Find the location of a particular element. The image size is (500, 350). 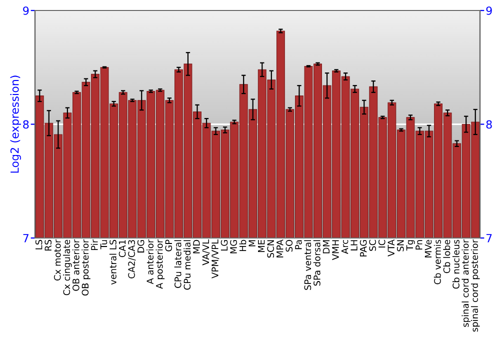

x-tick-label: Tu is located at coordinates (104, 245).